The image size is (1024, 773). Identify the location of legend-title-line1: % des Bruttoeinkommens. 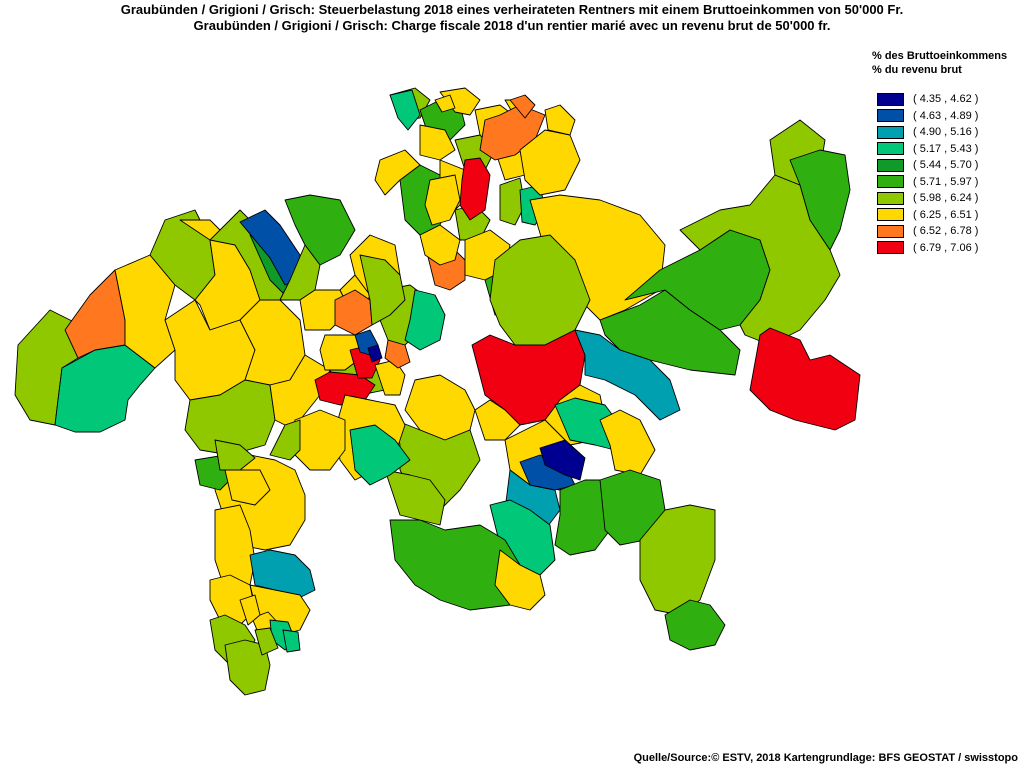
(940, 56).